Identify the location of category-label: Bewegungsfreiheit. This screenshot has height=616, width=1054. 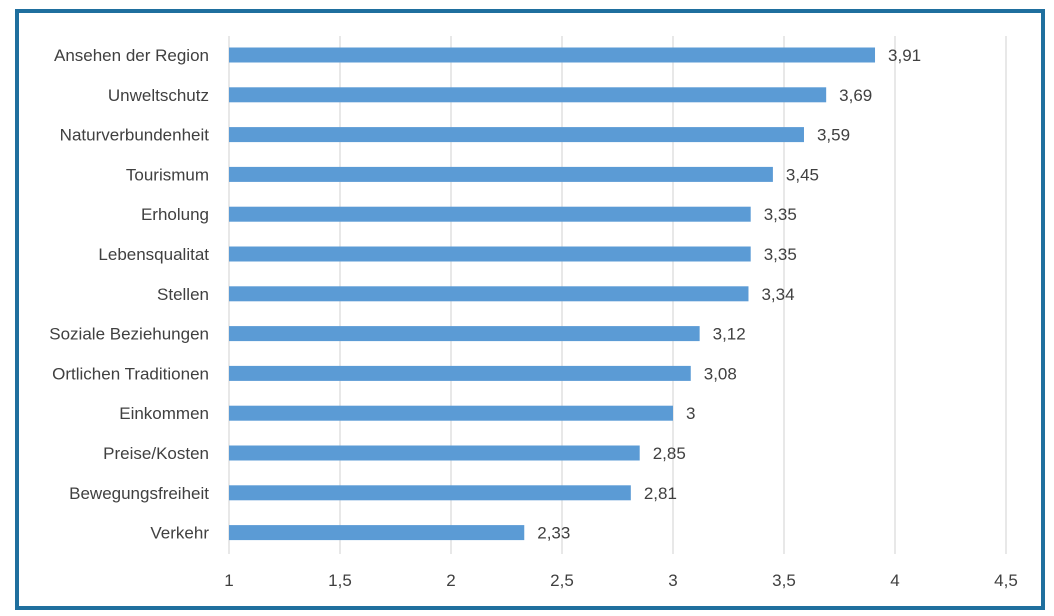
(139, 493).